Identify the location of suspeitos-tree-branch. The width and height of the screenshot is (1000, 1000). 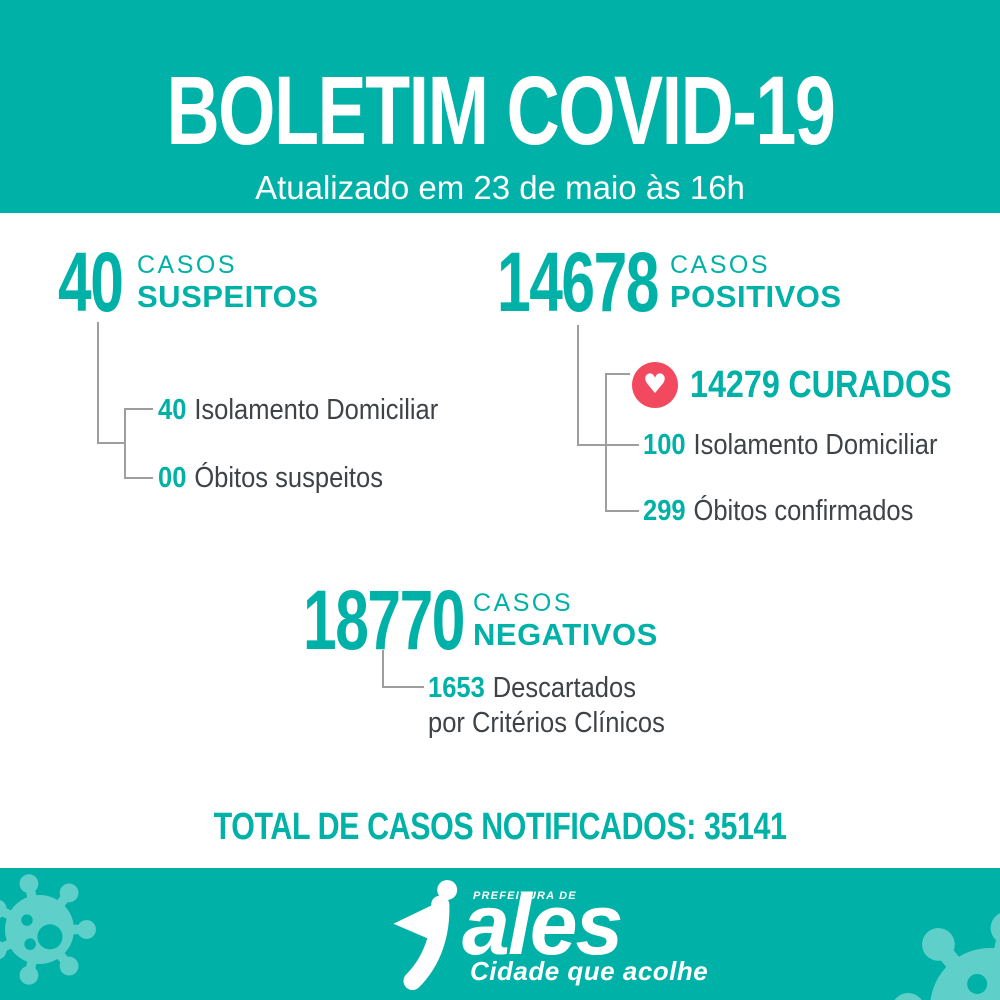
(125, 443).